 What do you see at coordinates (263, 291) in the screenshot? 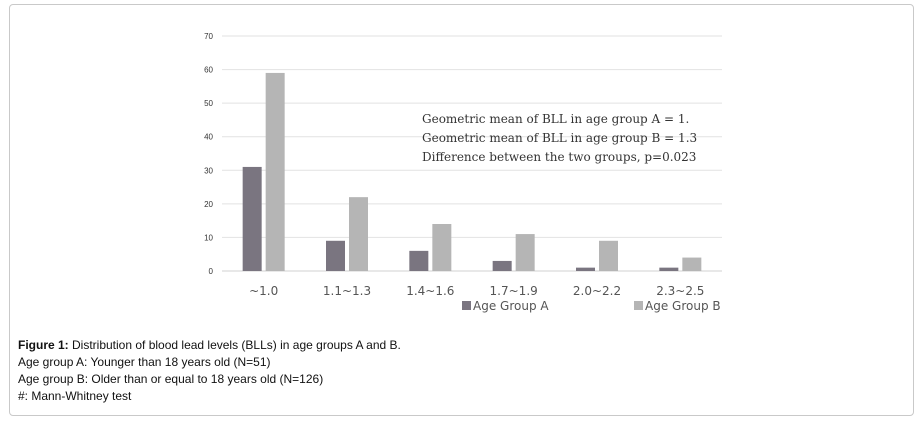
I see `x-tick-label: ~1.0` at bounding box center [263, 291].